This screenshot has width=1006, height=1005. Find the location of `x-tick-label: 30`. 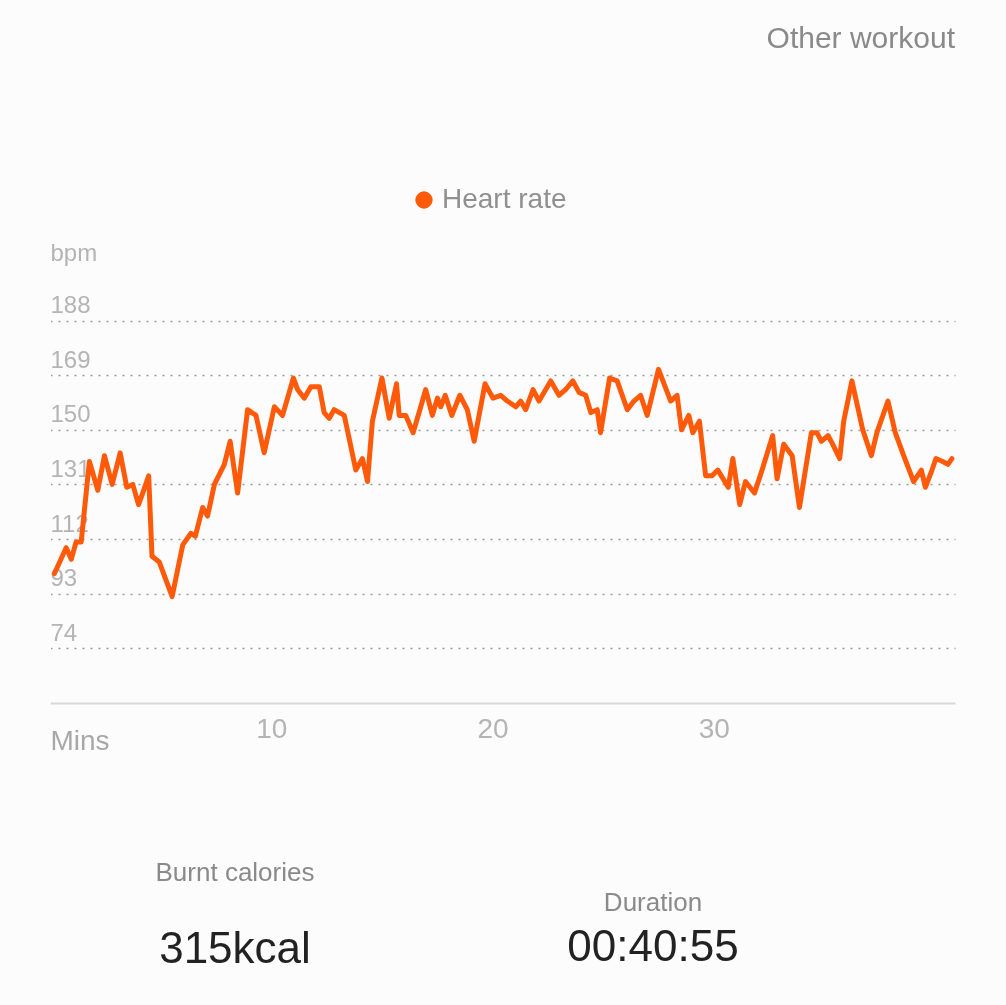

x-tick-label: 30 is located at coordinates (714, 728).